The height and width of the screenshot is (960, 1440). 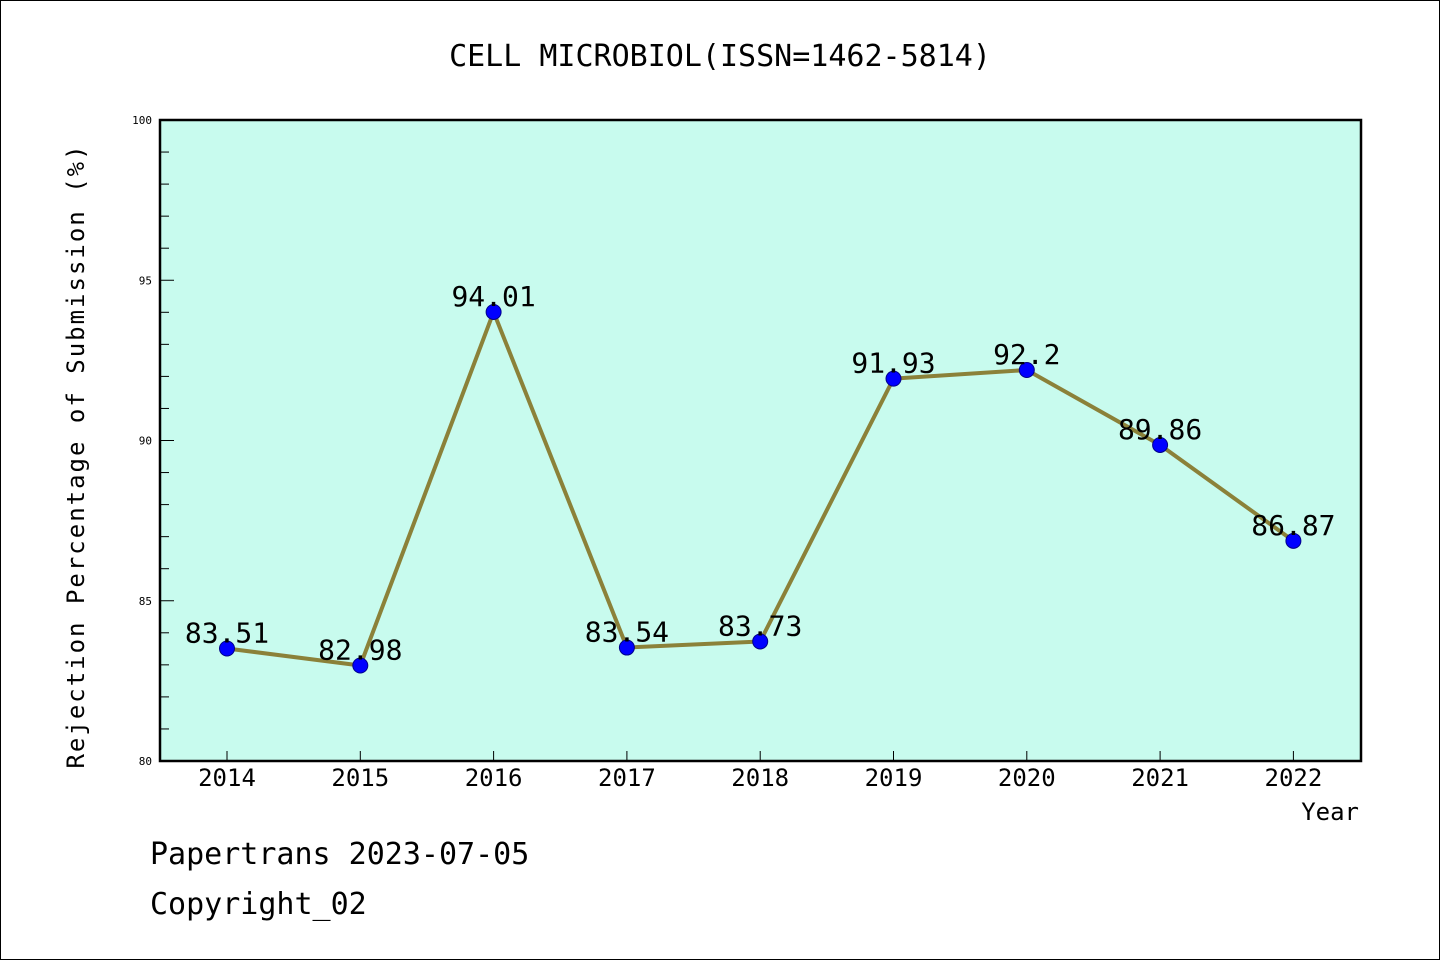 I want to click on x-axis-ticks: 2014 2015 2016 2017 2018 2019 2020 2021 2022, so click(x=760, y=771).